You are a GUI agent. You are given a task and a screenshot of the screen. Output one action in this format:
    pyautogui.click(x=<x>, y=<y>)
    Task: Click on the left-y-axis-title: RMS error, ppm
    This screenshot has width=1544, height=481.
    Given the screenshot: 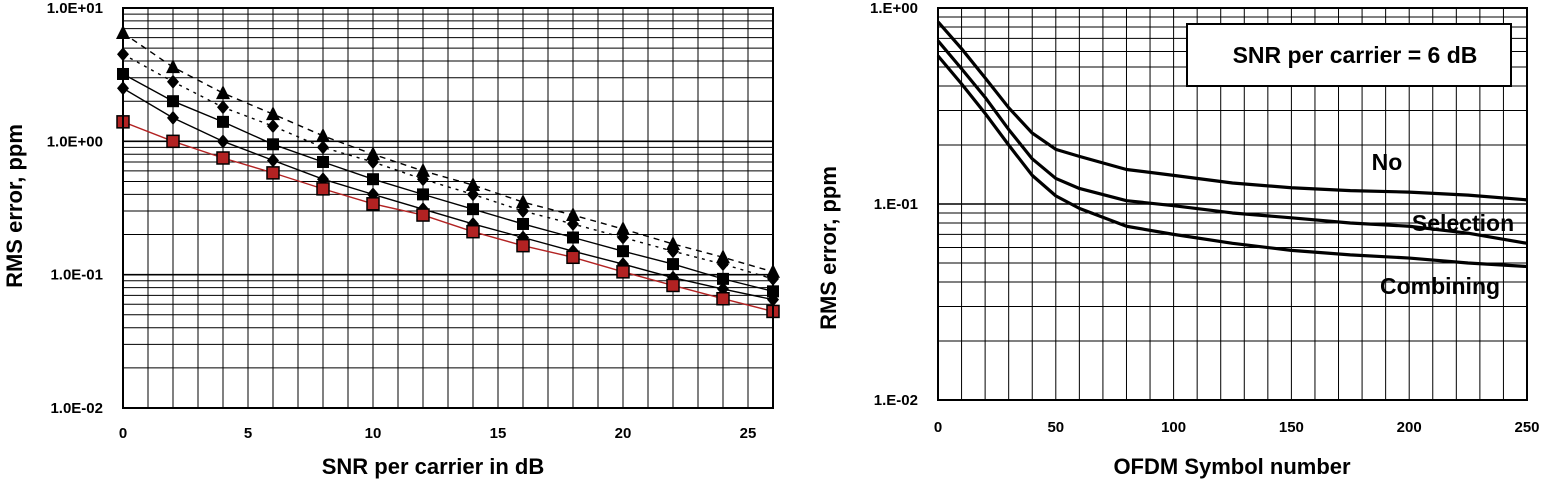 What is the action you would take?
    pyautogui.click(x=14, y=206)
    